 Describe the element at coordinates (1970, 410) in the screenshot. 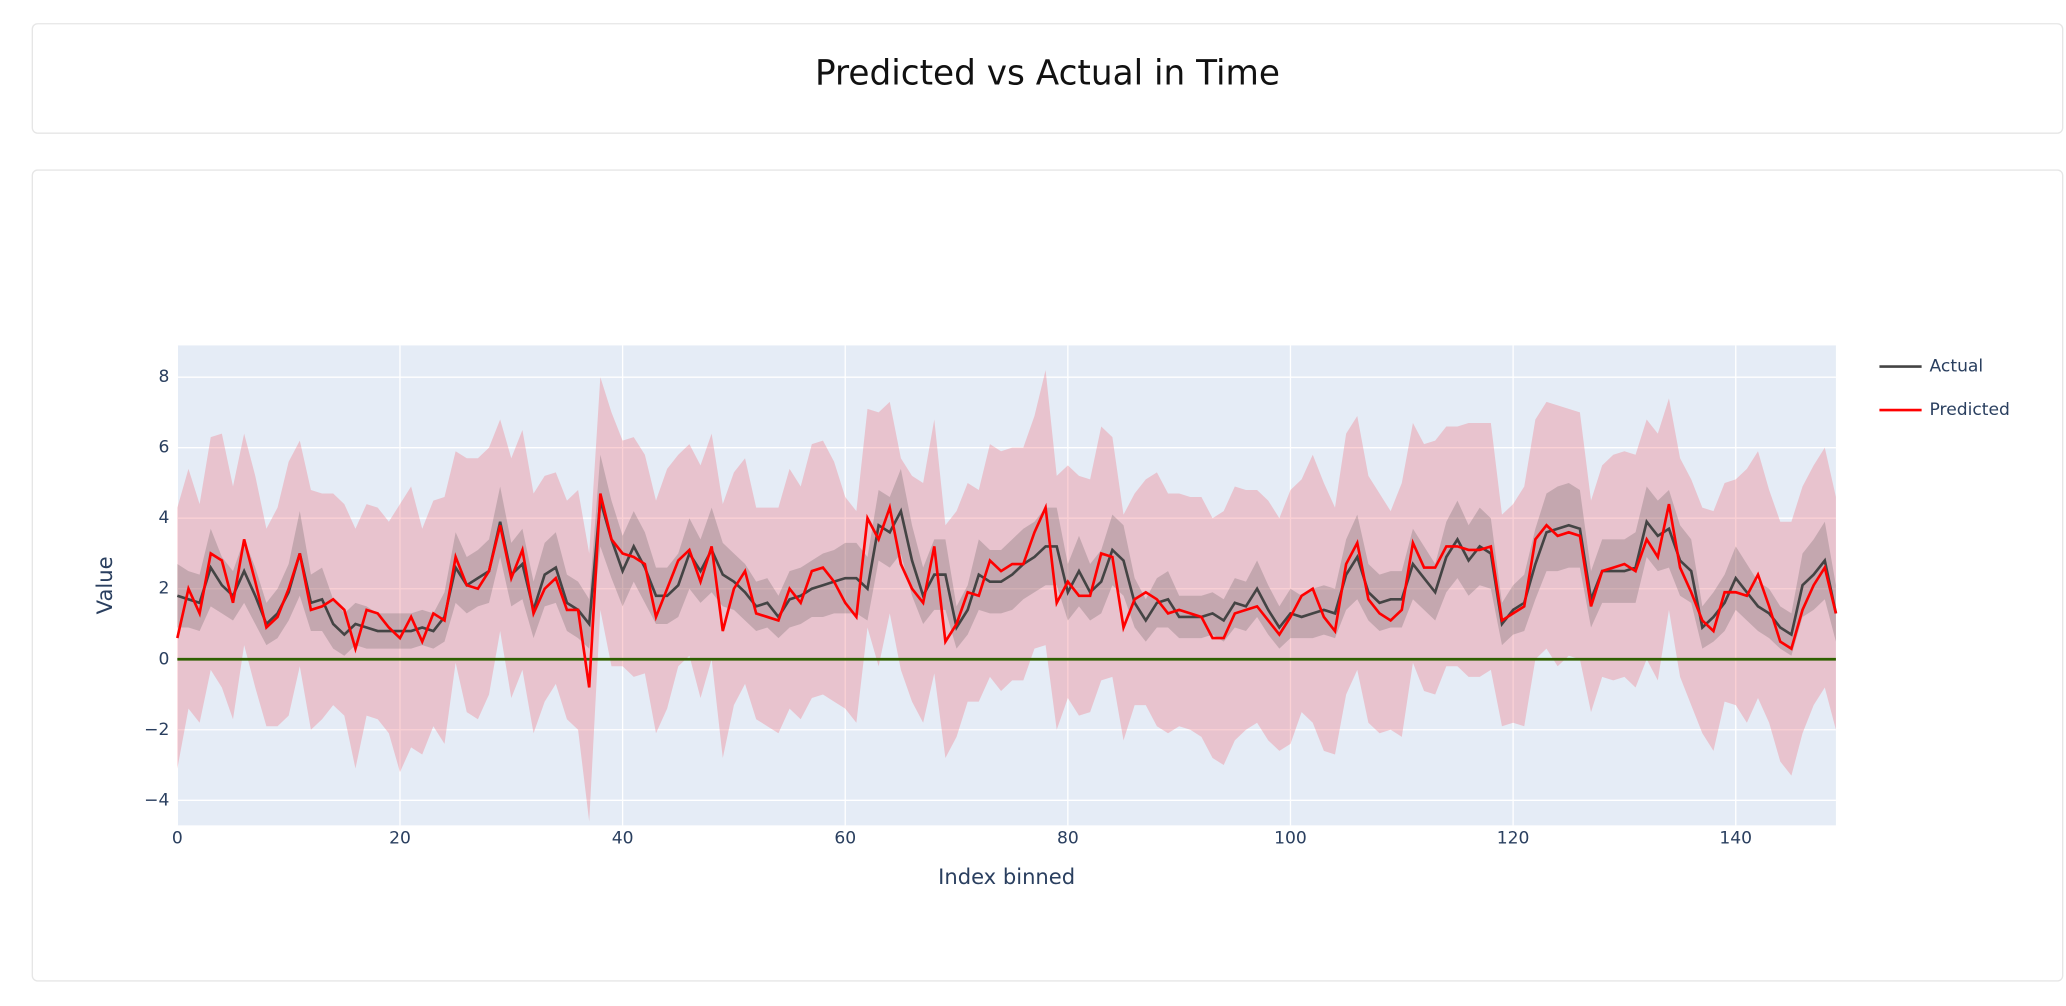

I see `legend-label: Predicted` at that location.